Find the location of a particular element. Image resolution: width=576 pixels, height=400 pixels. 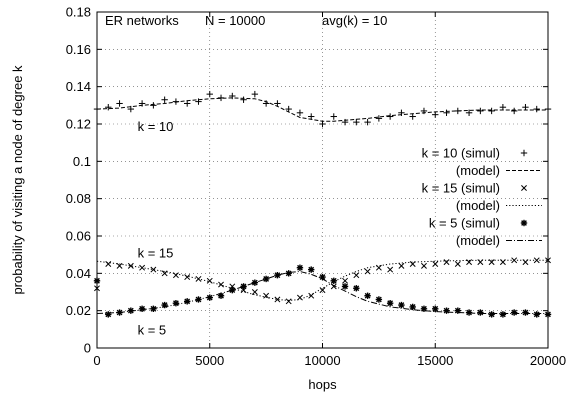

legend-label: k = 5 (simul) is located at coordinates (464, 223).